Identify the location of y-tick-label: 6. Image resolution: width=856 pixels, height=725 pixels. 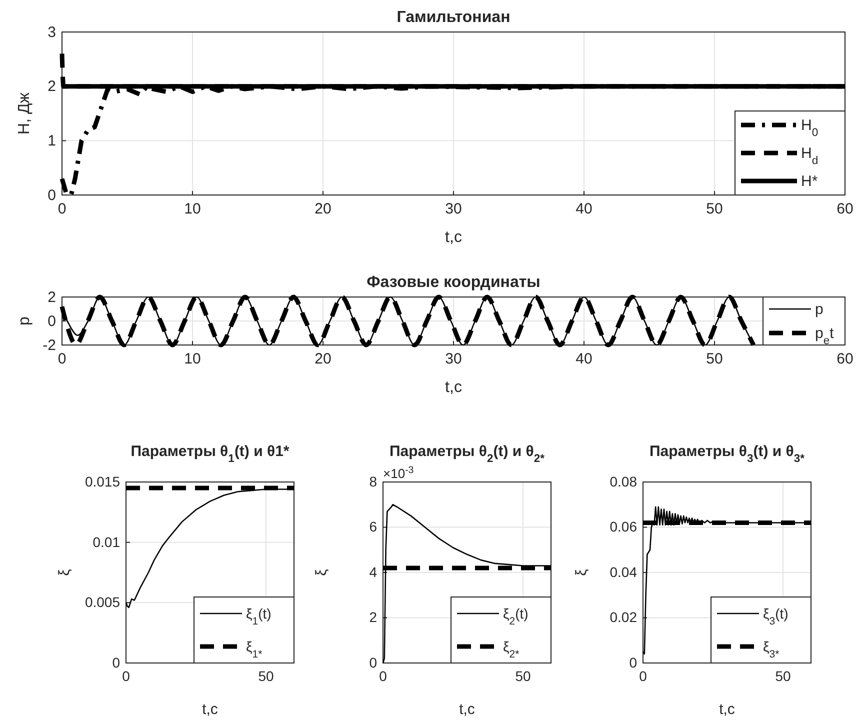
(373, 526).